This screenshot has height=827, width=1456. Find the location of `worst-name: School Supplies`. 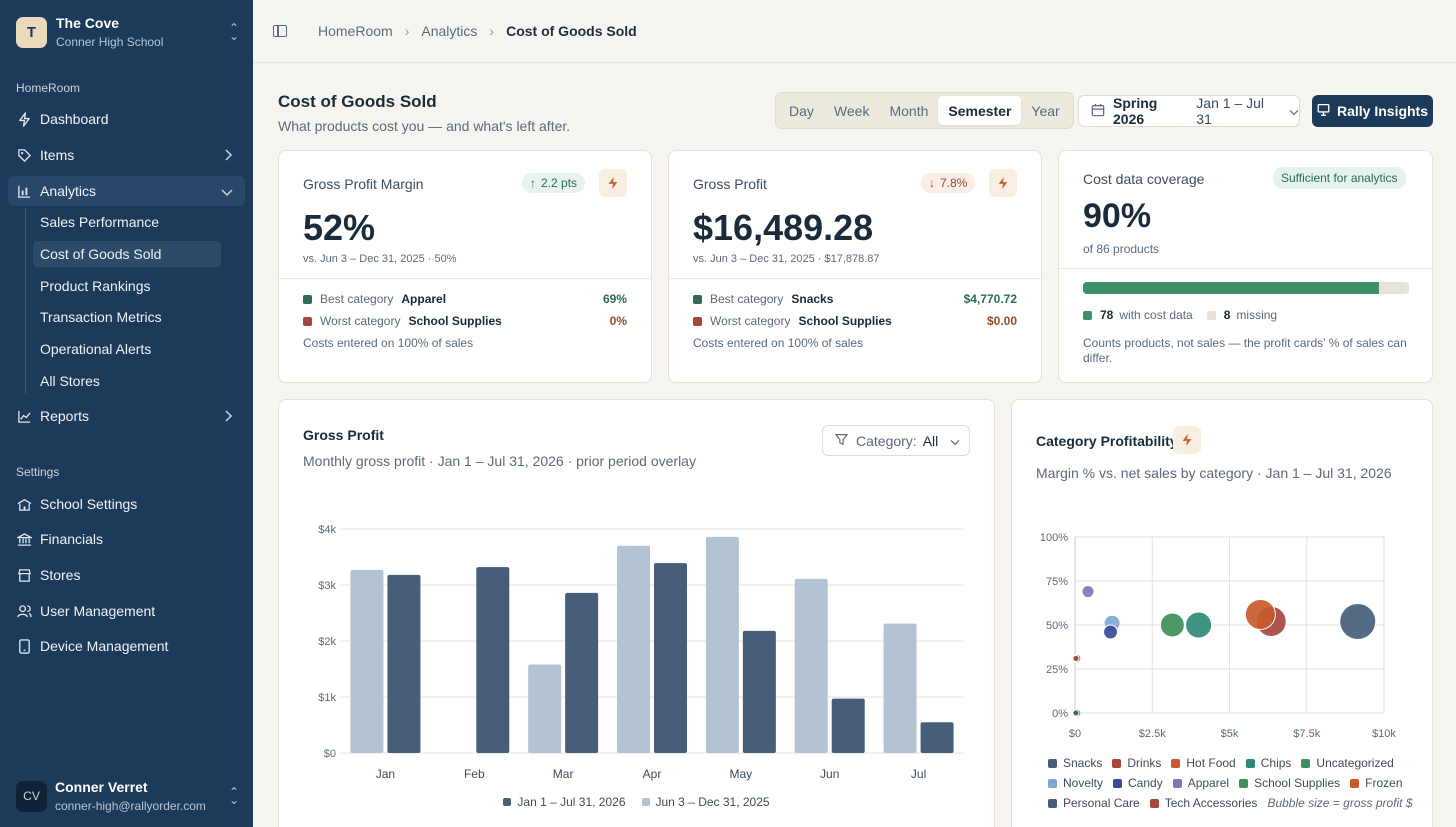

worst-name: School Supplies is located at coordinates (845, 321).